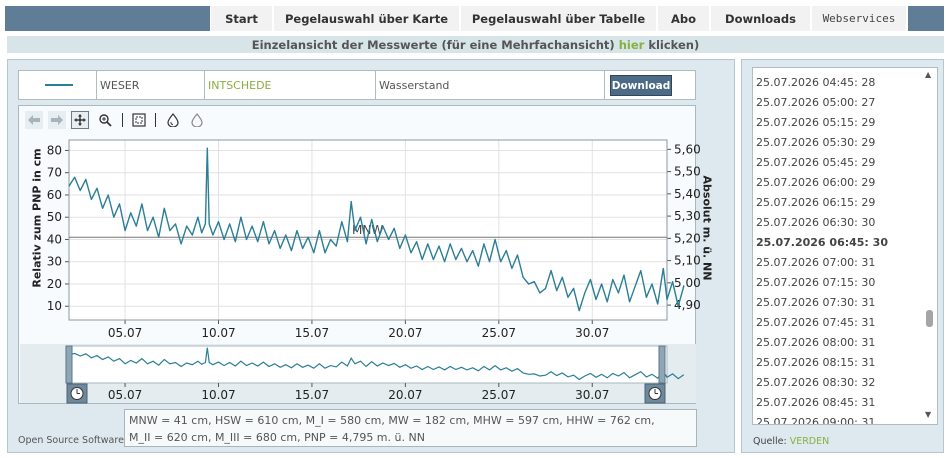  Describe the element at coordinates (816, 202) in the screenshot. I see `list-item: 25.07.2026 06:15: 29` at that location.